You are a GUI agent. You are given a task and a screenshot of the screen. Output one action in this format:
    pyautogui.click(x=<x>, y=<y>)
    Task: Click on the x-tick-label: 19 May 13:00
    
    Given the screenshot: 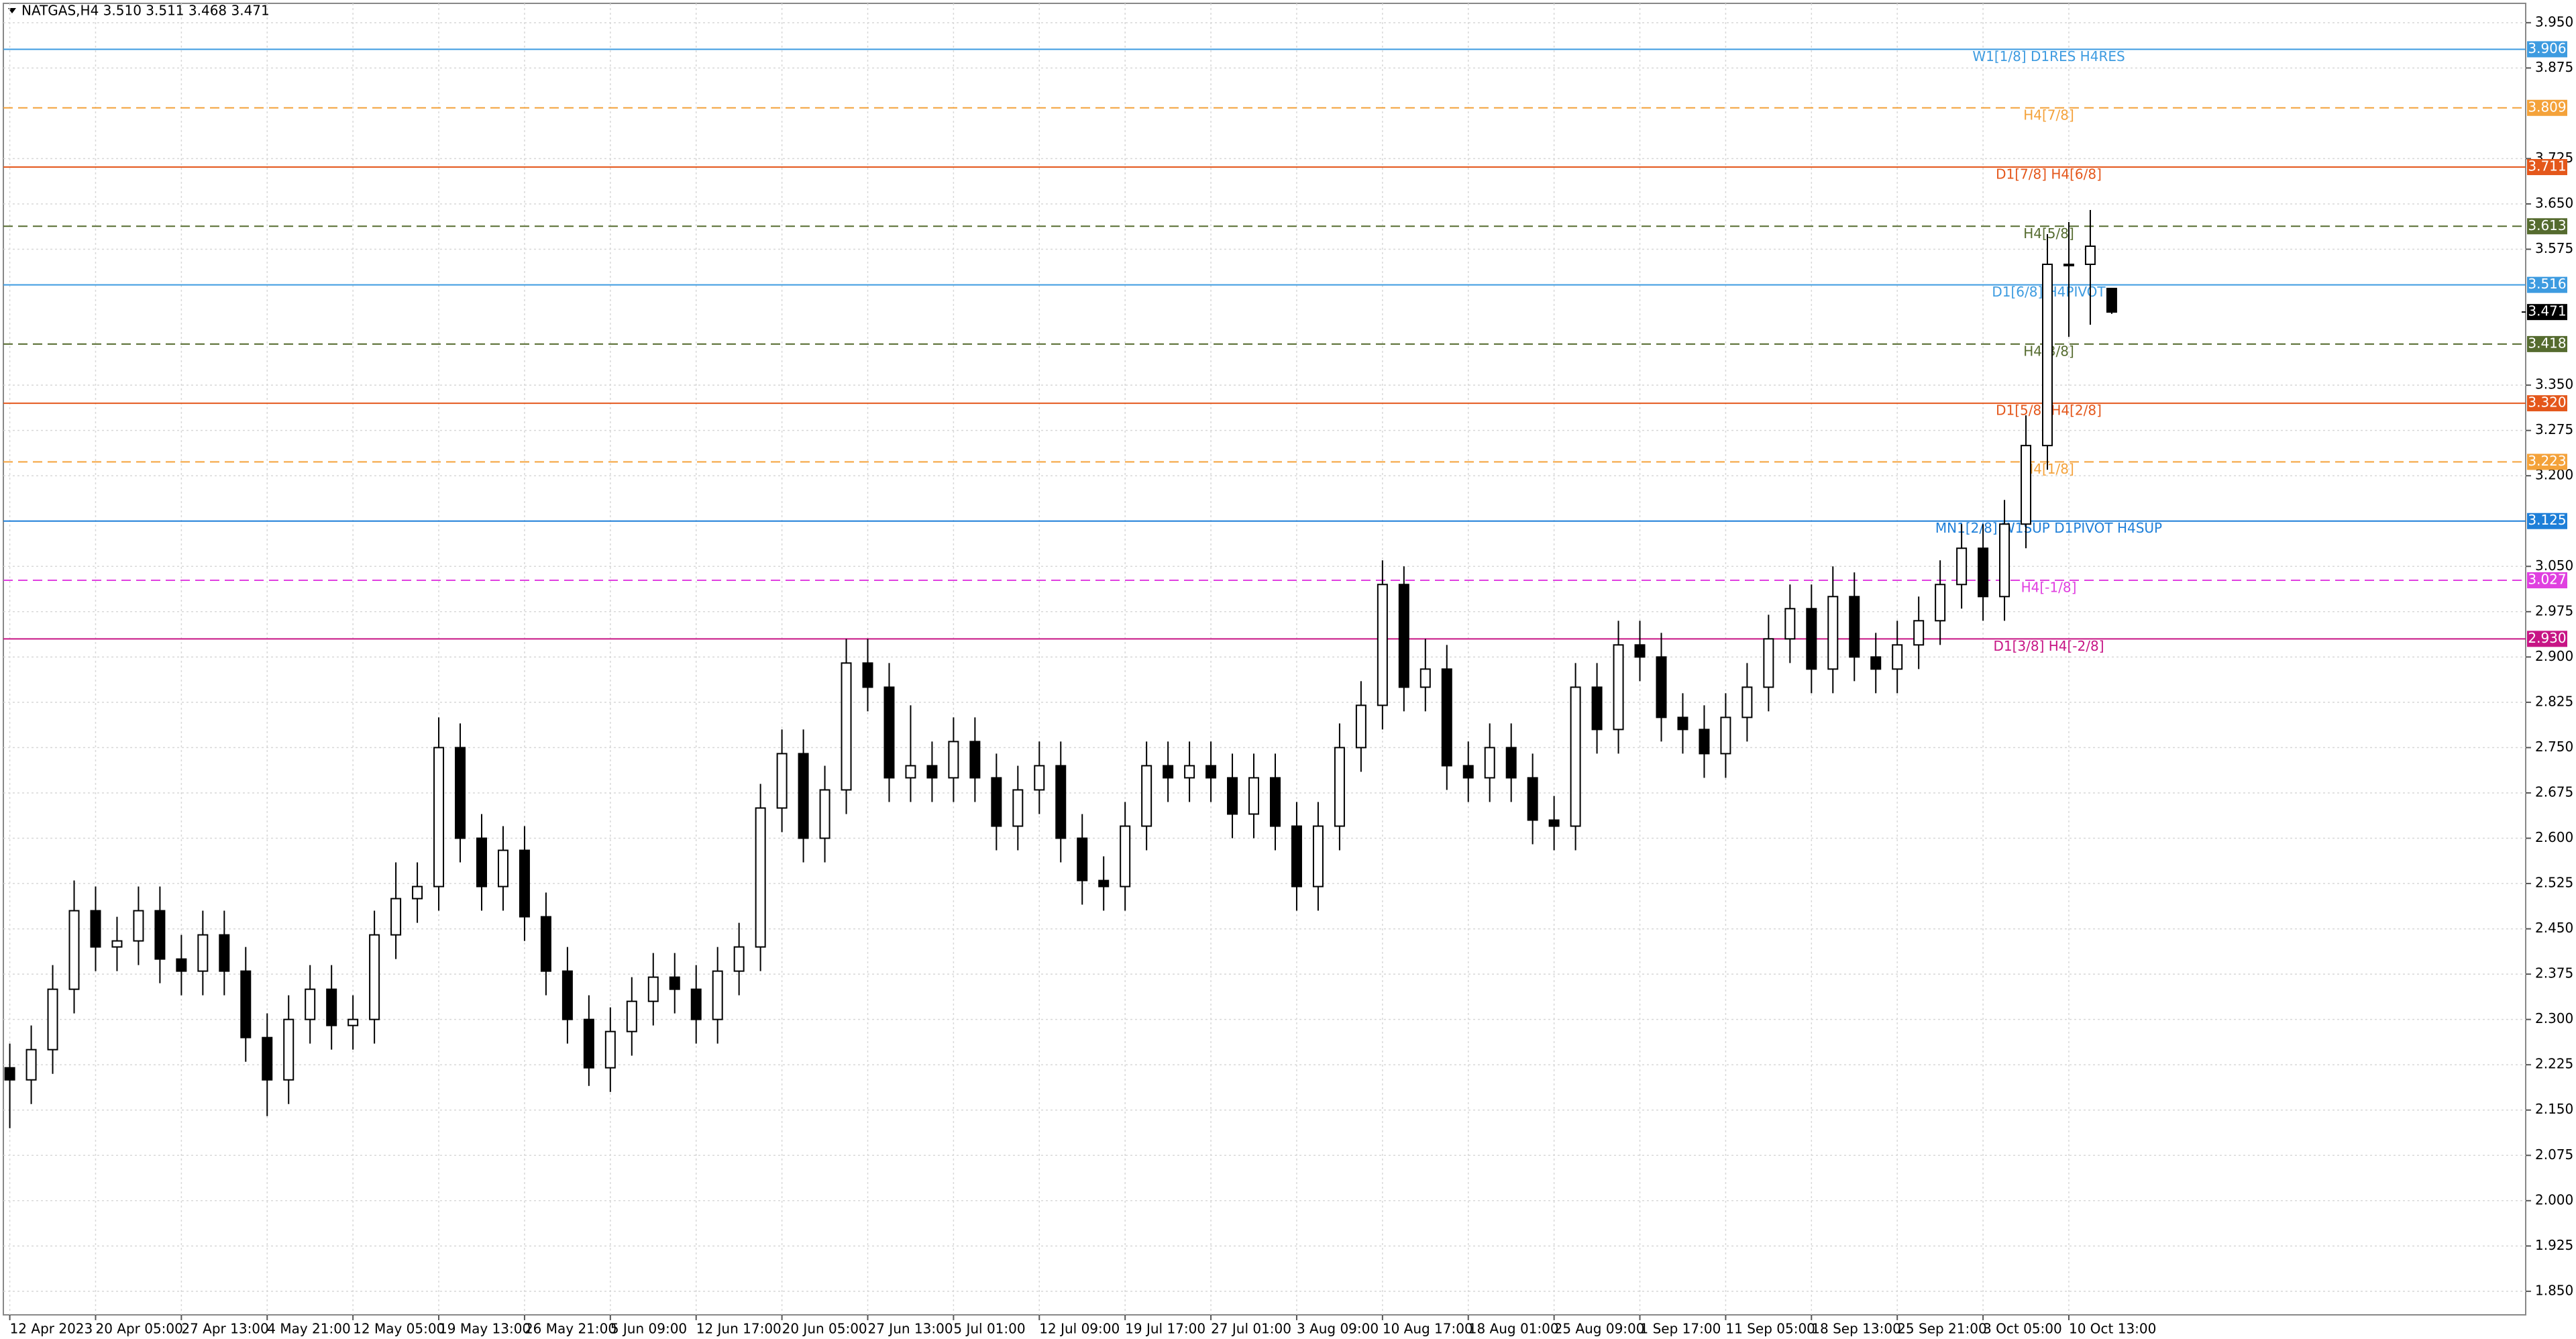 What is the action you would take?
    pyautogui.click(x=485, y=1329)
    